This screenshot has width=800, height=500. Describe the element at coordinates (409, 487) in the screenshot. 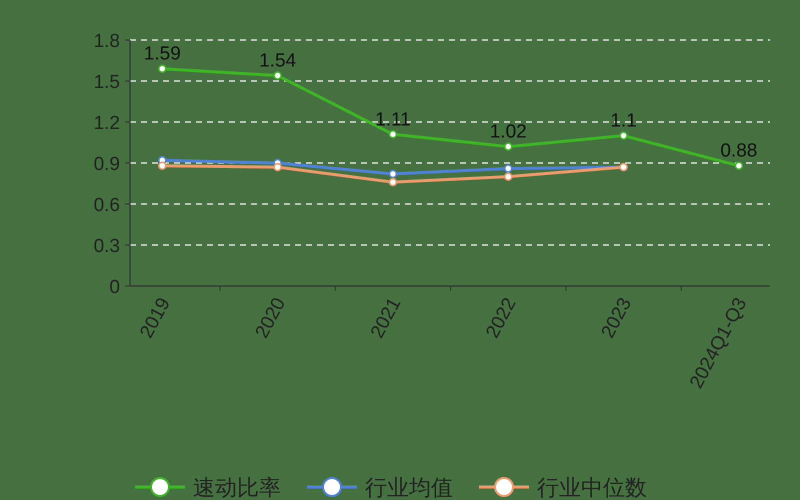

I see `legend-label: 行业均值` at that location.